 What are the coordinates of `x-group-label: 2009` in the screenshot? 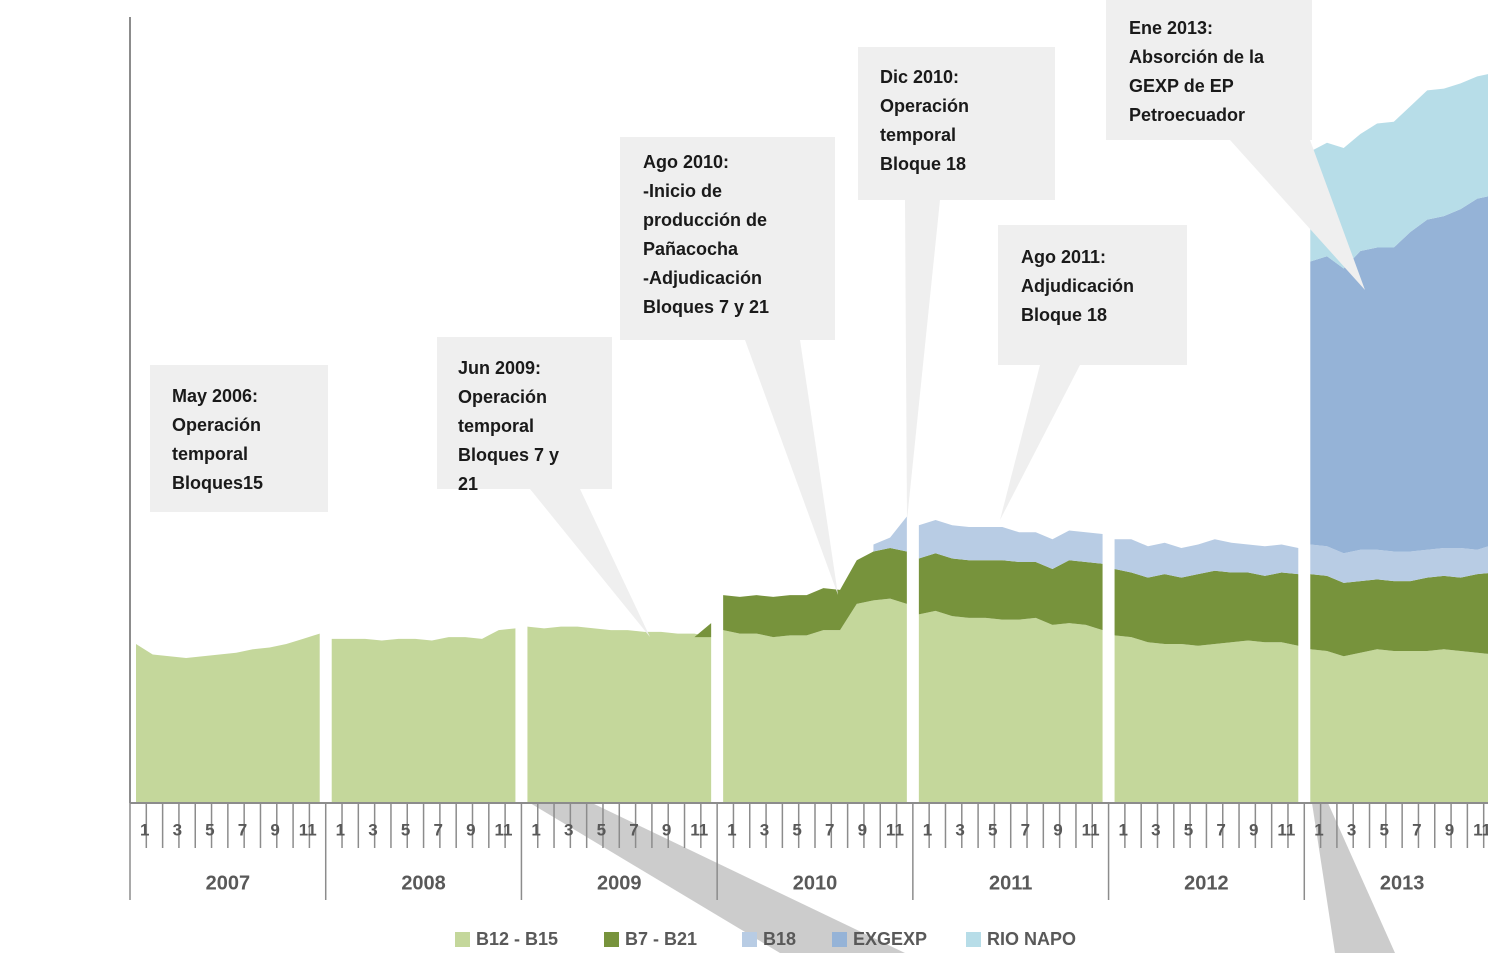 It's located at (619, 883).